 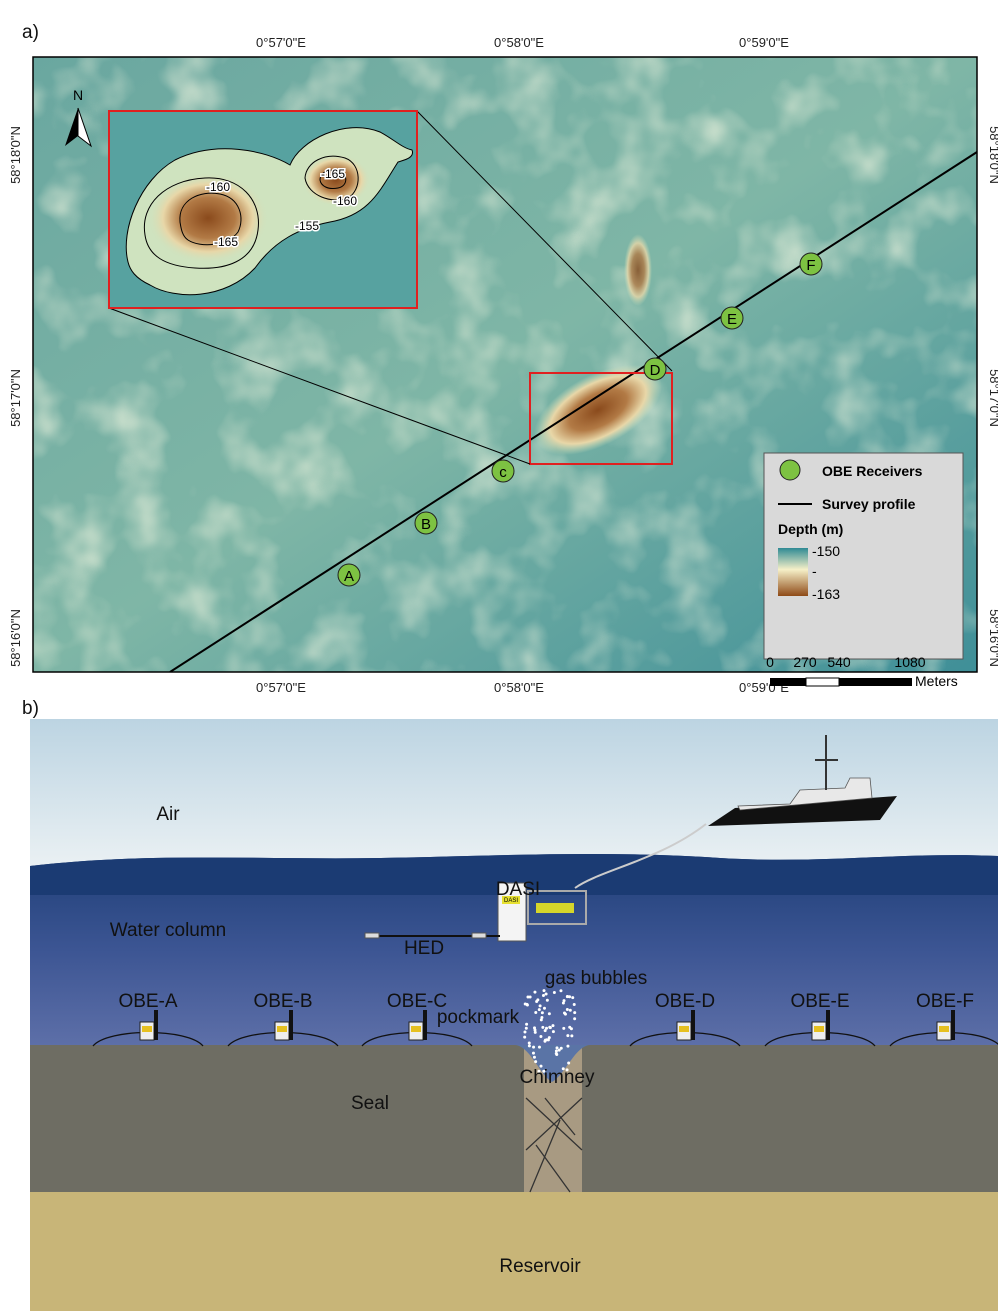 I want to click on legend-title: Depth (m), so click(x=810, y=529).